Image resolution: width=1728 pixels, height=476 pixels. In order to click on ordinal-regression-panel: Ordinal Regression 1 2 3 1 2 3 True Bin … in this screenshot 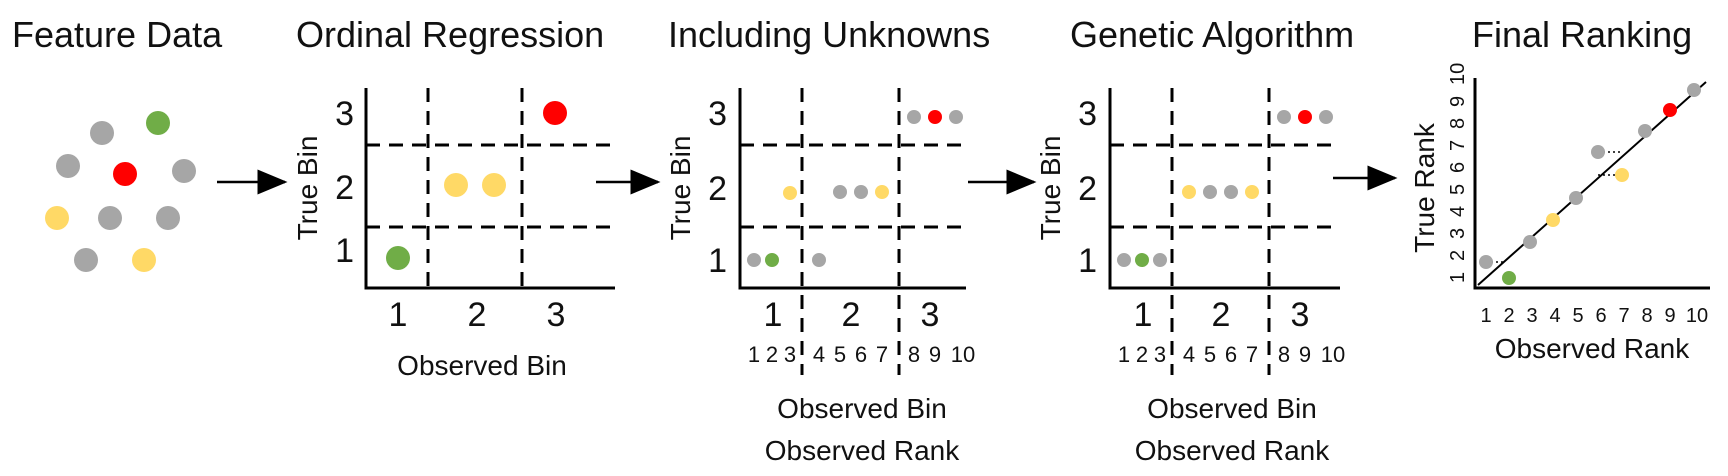, I will do `click(453, 197)`.